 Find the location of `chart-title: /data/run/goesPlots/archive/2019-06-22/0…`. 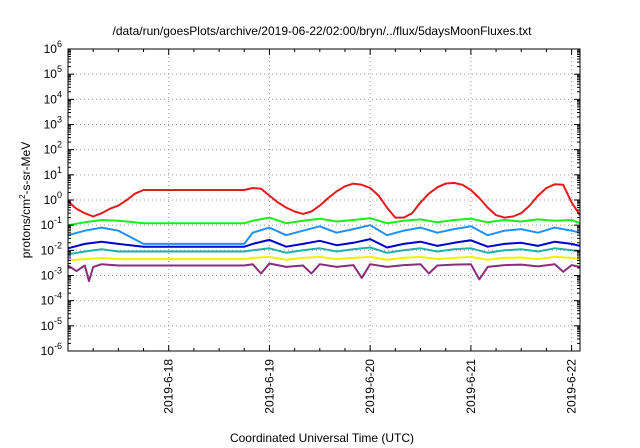

chart-title: /data/run/goesPlots/archive/2019-06-22/0… is located at coordinates (323, 31).